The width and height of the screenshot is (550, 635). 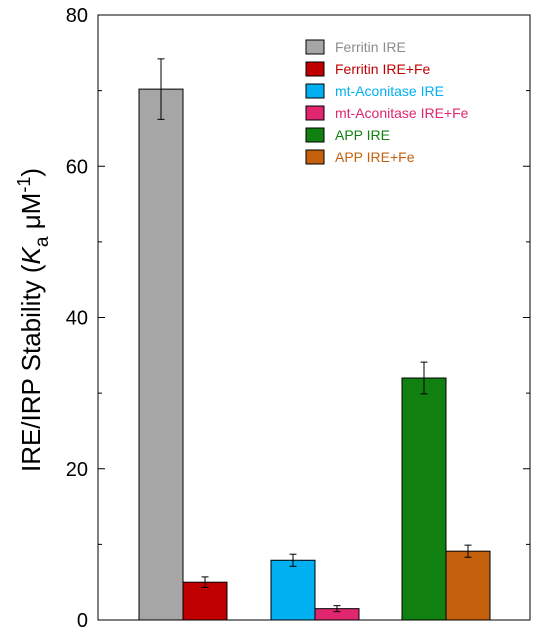 I want to click on bar-app-ire, so click(x=424, y=499).